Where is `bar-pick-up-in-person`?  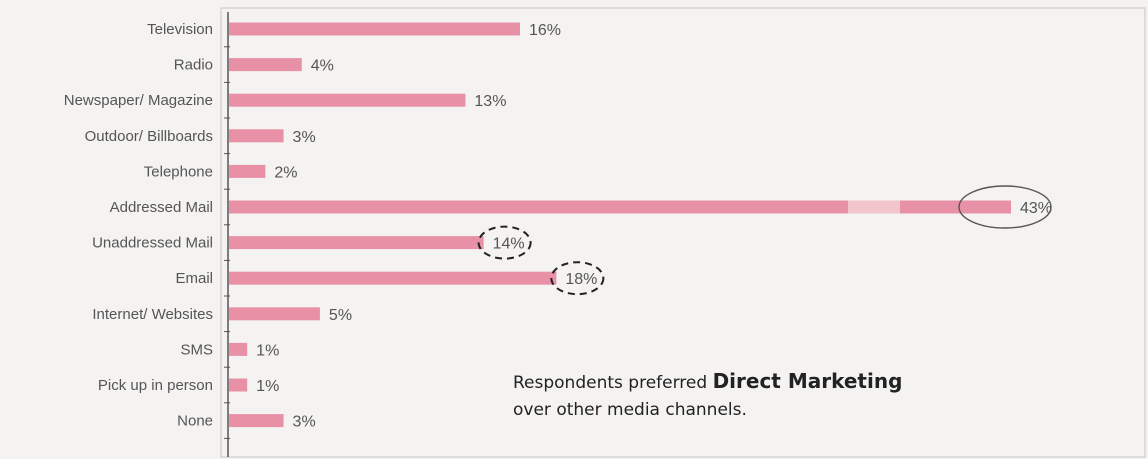
bar-pick-up-in-person is located at coordinates (238, 385).